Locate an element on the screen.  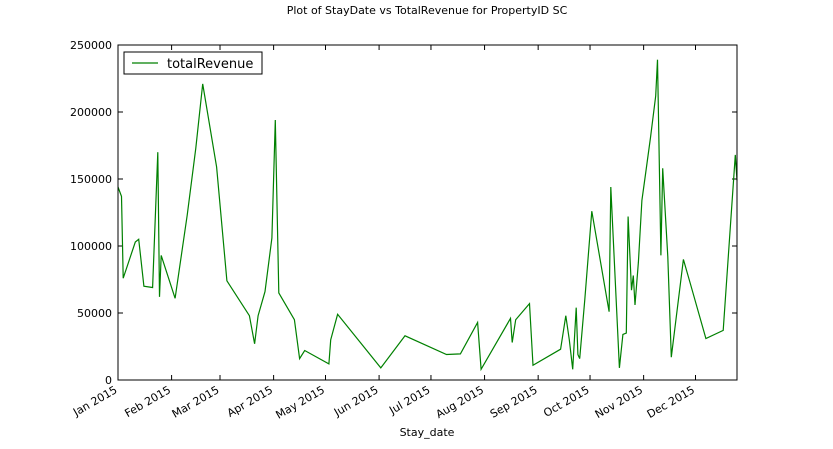
x-tick-label: Aug 2015 is located at coordinates (460, 402).